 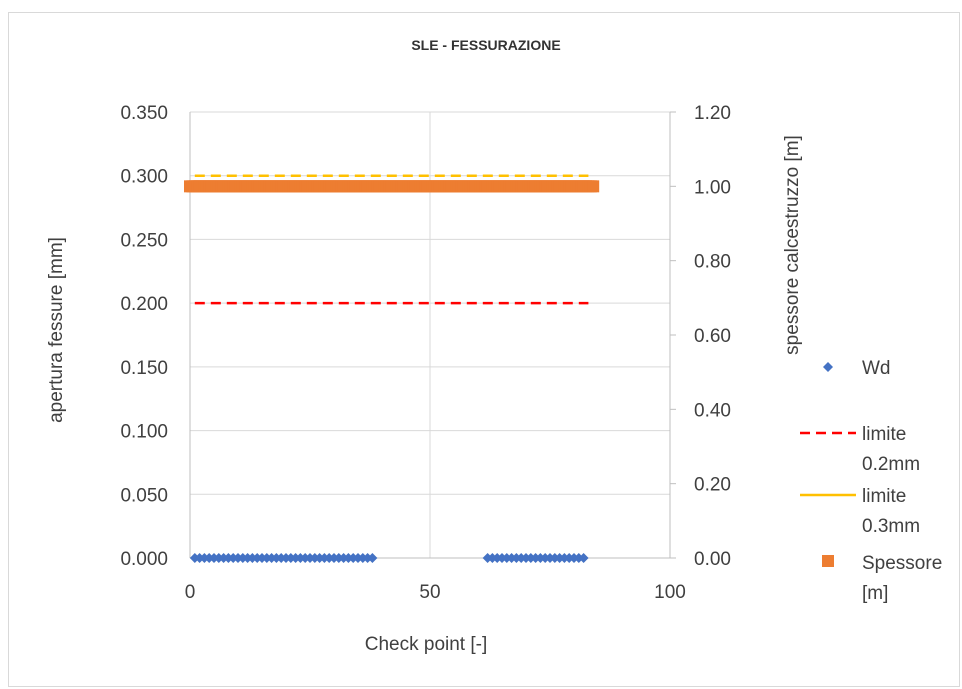 I want to click on legend-label: [m], so click(x=875, y=593).